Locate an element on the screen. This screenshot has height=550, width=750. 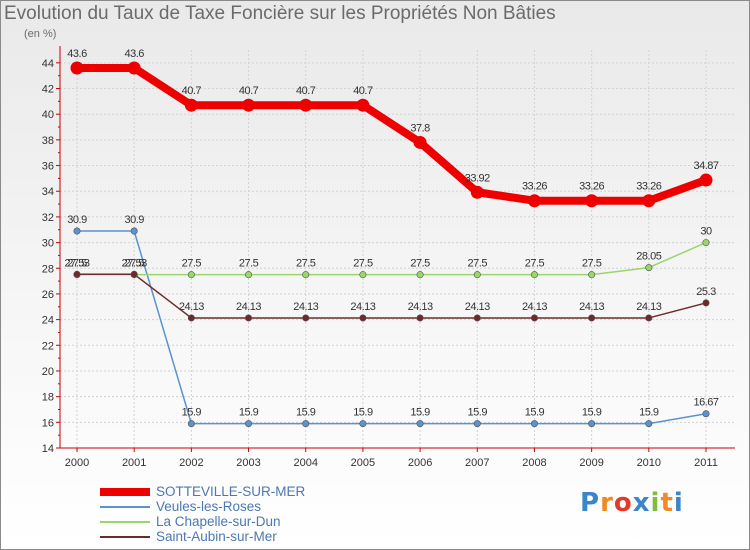
y-tick-label: 42 is located at coordinates (48, 90).